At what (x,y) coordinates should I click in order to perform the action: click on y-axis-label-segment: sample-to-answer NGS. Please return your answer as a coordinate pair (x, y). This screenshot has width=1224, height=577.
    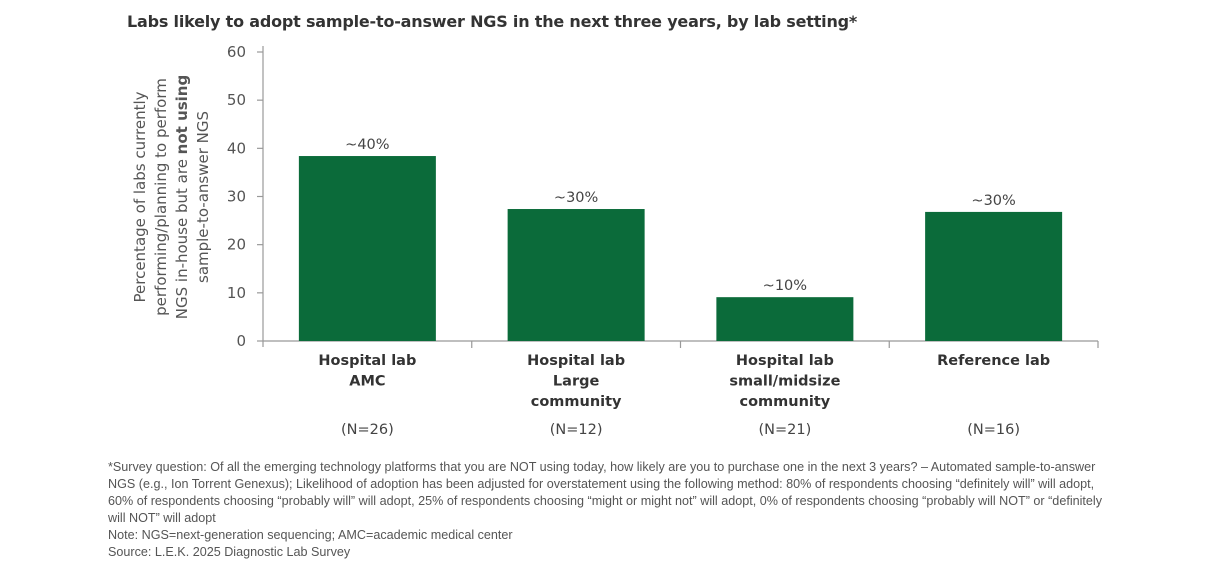
    Looking at the image, I should click on (203, 197).